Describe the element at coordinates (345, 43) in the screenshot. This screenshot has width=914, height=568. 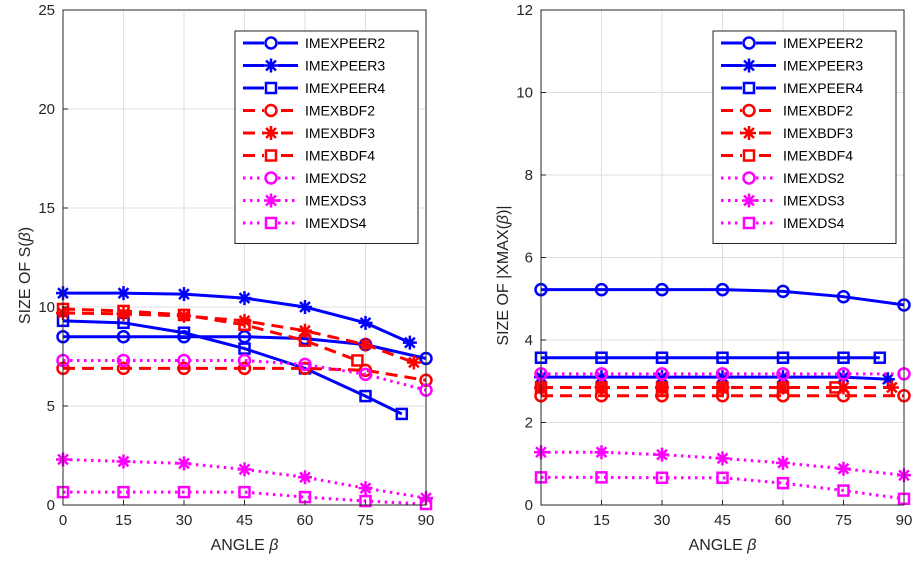
I see `legend-label: IMEXPEER2` at that location.